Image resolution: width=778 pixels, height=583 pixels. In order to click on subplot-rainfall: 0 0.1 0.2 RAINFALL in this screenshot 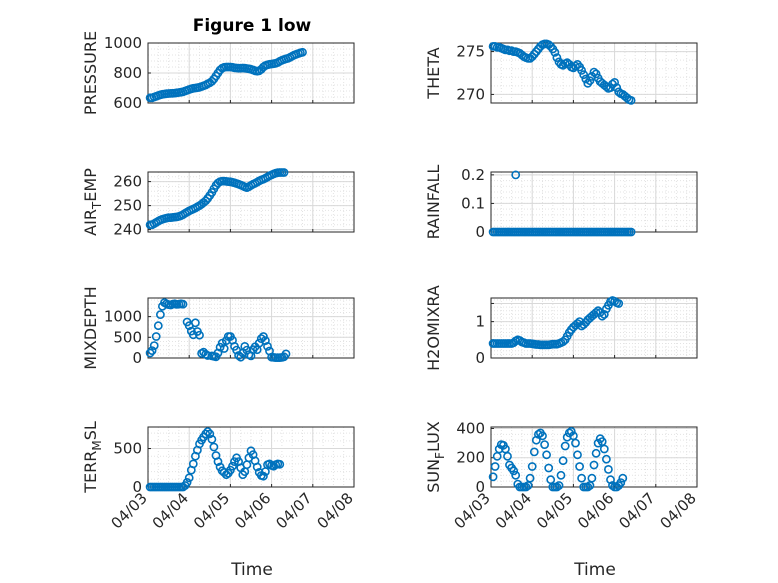, I will do `click(561, 203)`.